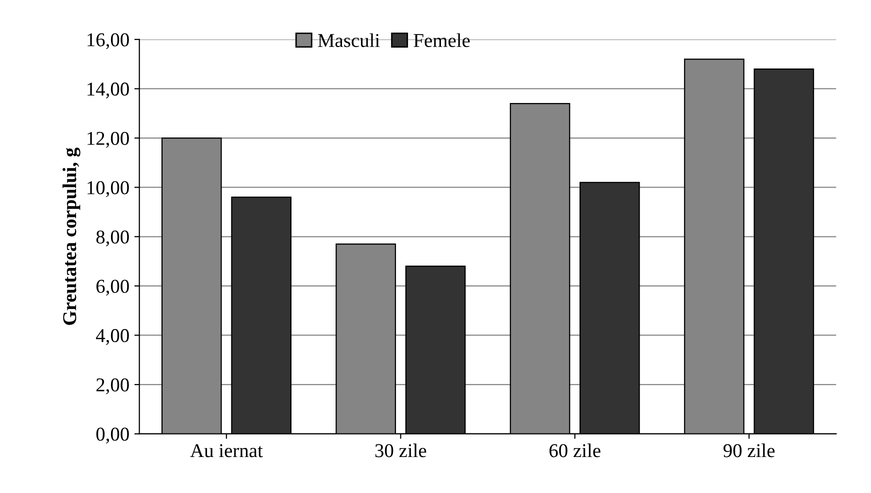  I want to click on y-tick-label: 12,00, so click(108, 140).